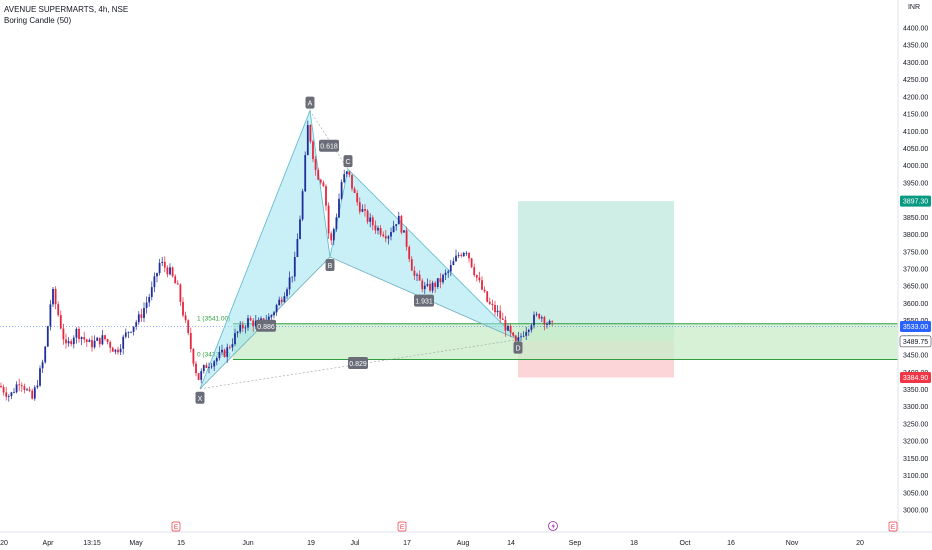  What do you see at coordinates (66, 9) in the screenshot?
I see `symbol-title: AVENUE SUPERMARTS, 4h, NSE` at bounding box center [66, 9].